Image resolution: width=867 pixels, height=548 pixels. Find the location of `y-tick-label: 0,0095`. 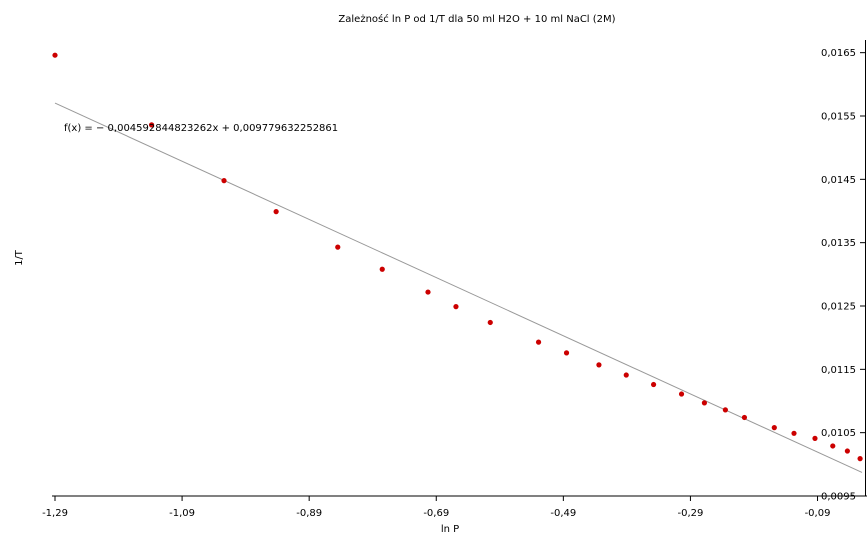

y-tick-label: 0,0095 is located at coordinates (838, 497).